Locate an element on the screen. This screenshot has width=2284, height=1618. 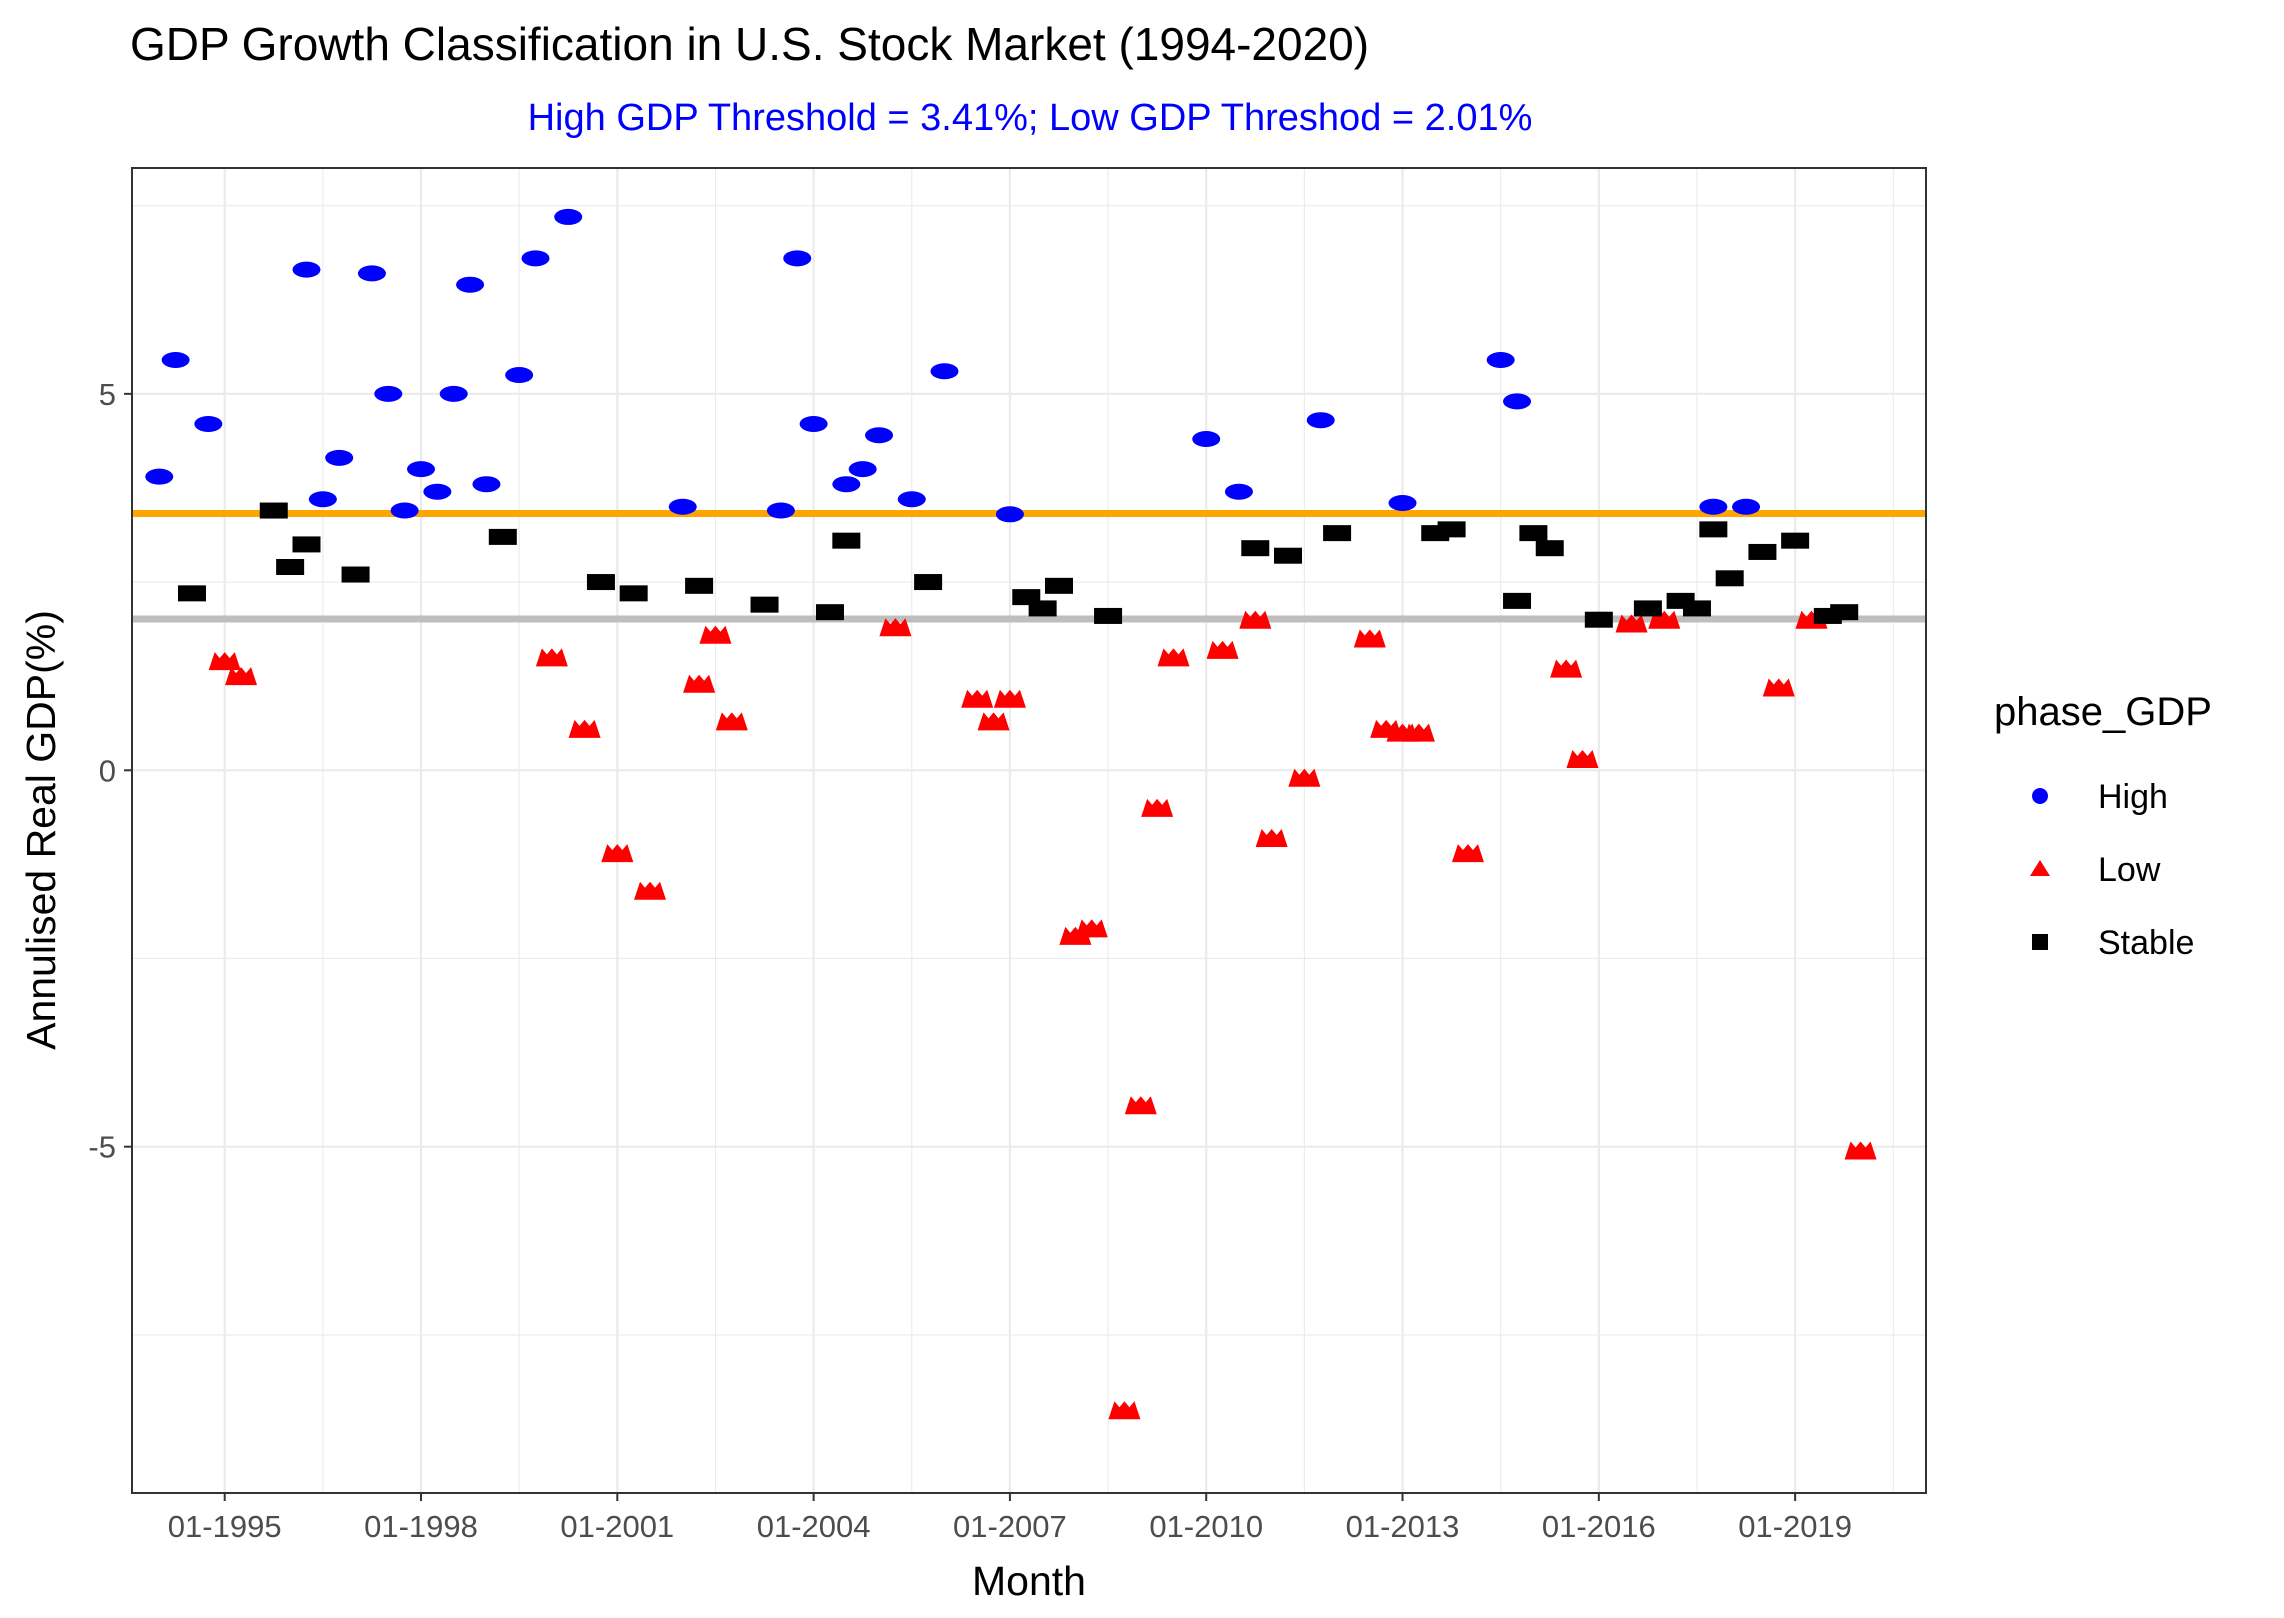
threshold-lines is located at coordinates (1029, 566).